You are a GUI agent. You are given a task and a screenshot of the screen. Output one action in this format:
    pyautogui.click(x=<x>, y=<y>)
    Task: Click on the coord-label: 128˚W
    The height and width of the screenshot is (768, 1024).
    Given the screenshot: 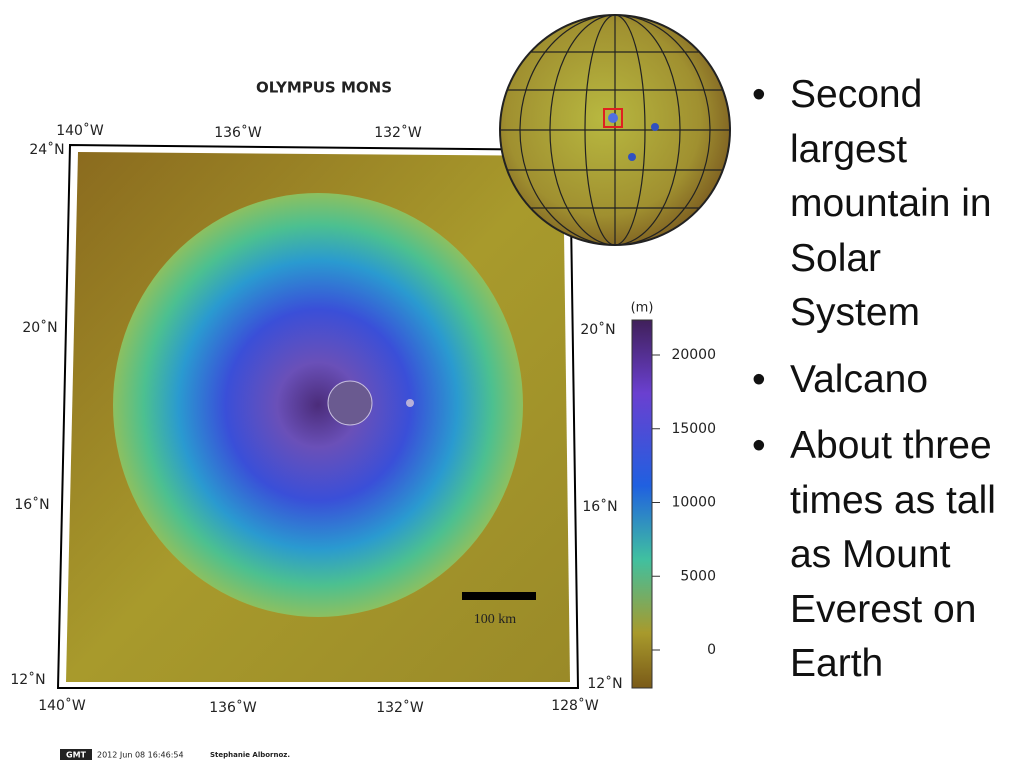 What is the action you would take?
    pyautogui.click(x=575, y=705)
    